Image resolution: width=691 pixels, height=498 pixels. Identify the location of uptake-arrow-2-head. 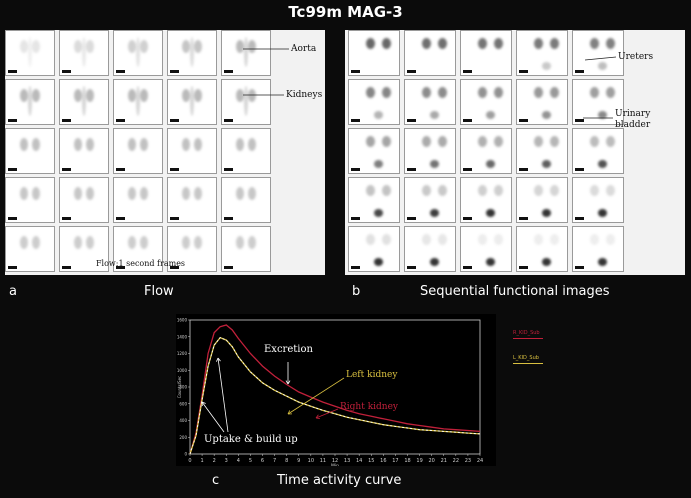
(218, 359).